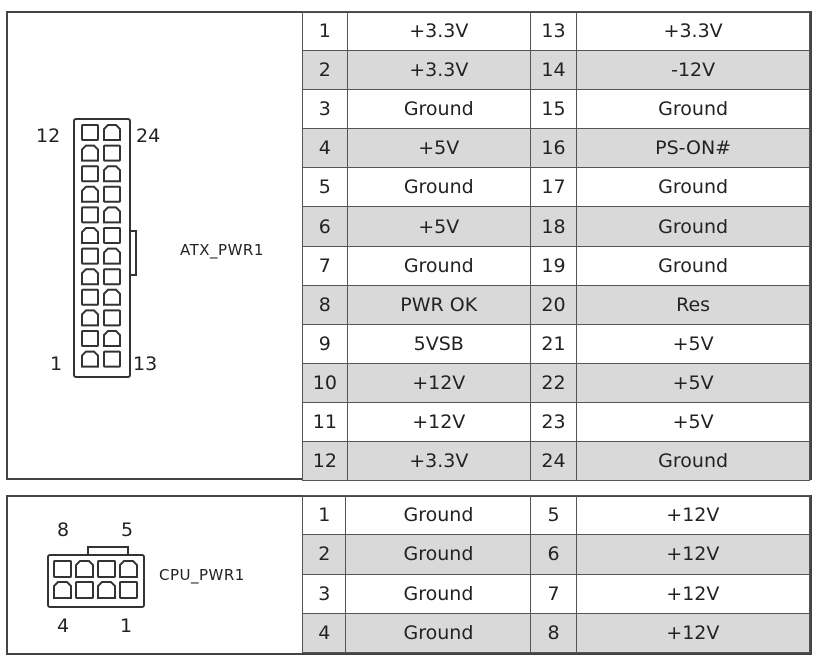 The width and height of the screenshot is (816, 659). I want to click on atx-b-pin-cell: 23, so click(553, 422).